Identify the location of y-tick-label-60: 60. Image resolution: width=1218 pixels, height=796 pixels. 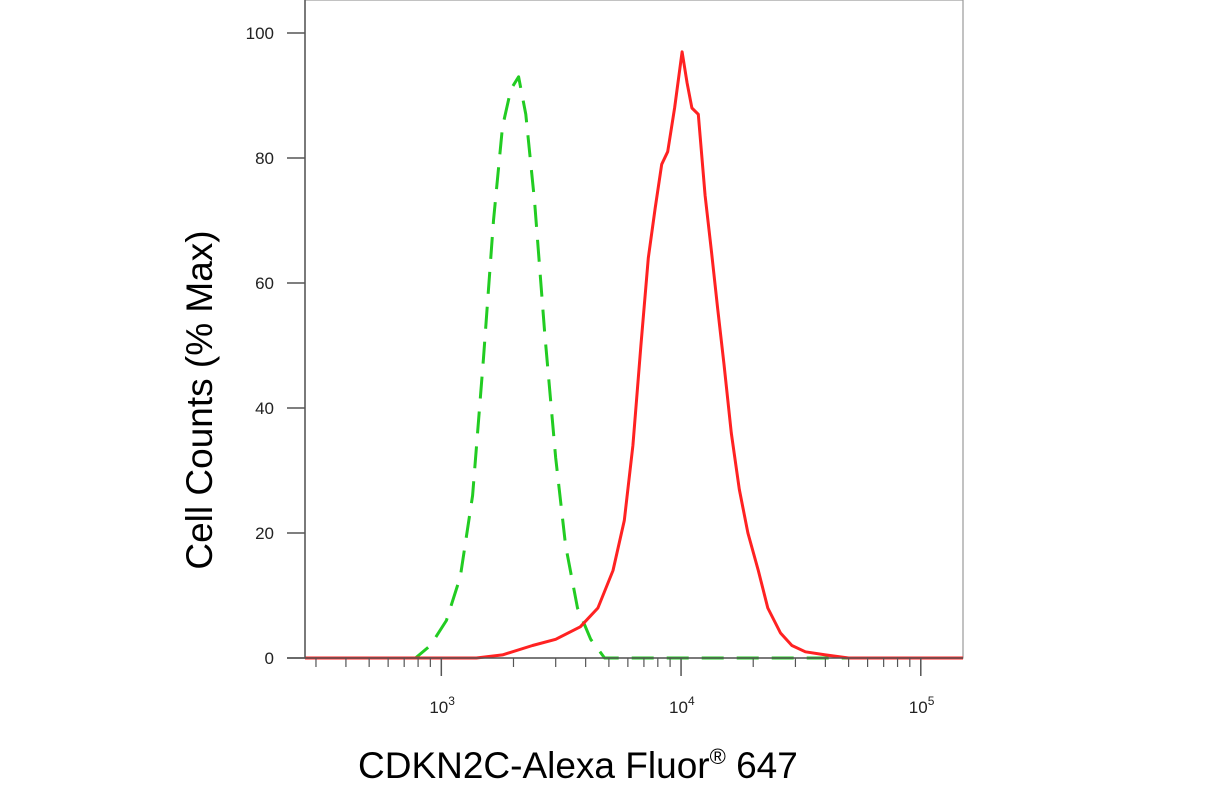
(264, 283).